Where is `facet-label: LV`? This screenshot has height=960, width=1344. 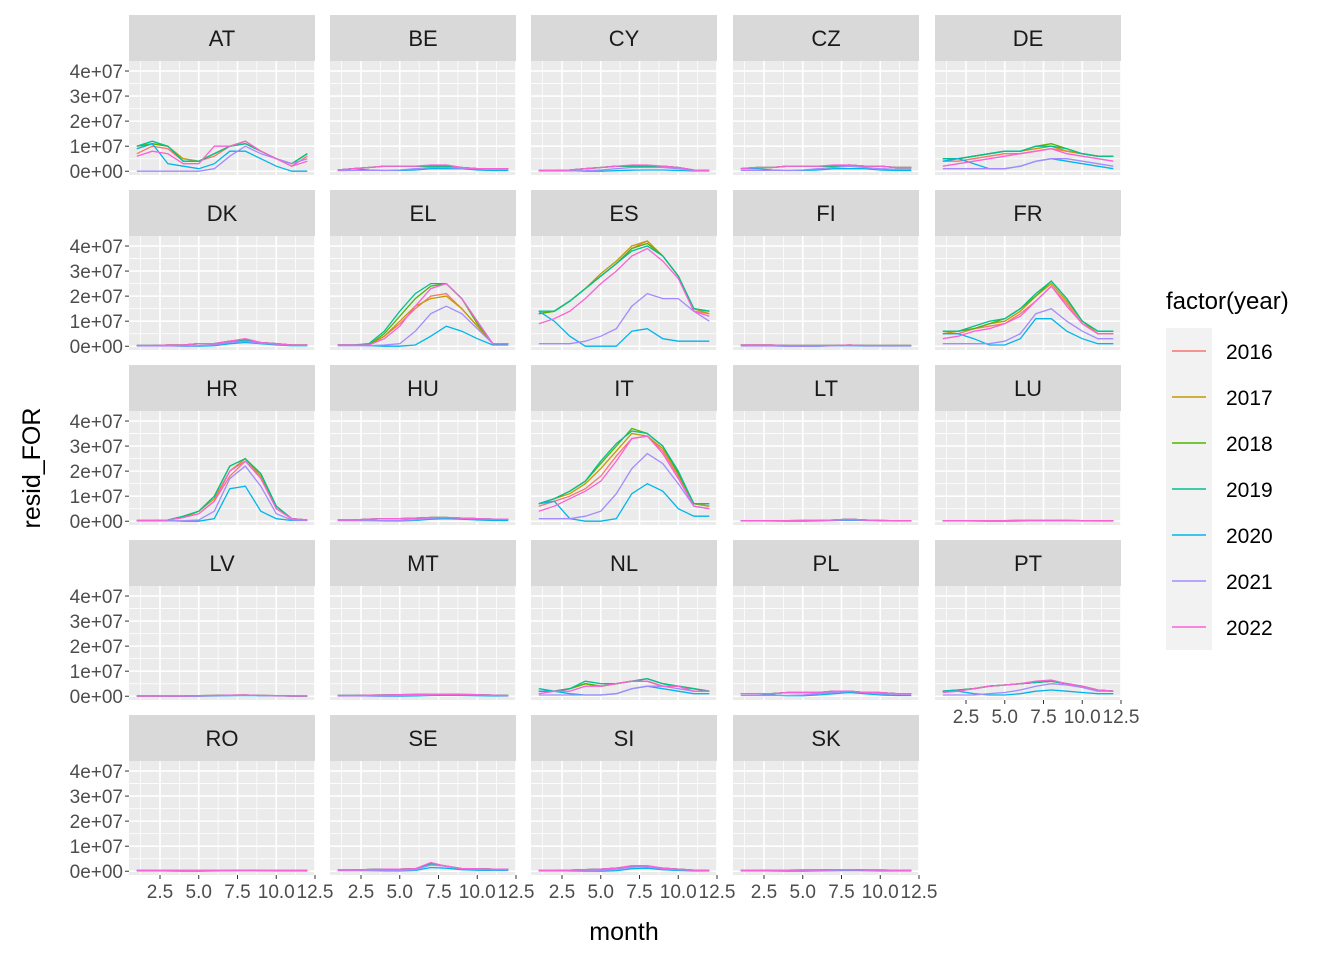 facet-label: LV is located at coordinates (222, 563).